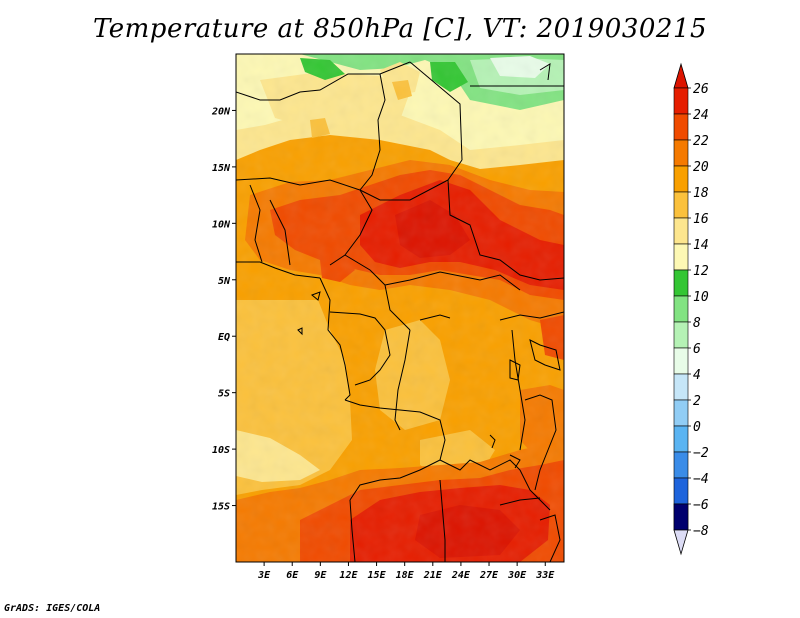  Describe the element at coordinates (701, 167) in the screenshot. I see `colorbar-label: 20` at that location.